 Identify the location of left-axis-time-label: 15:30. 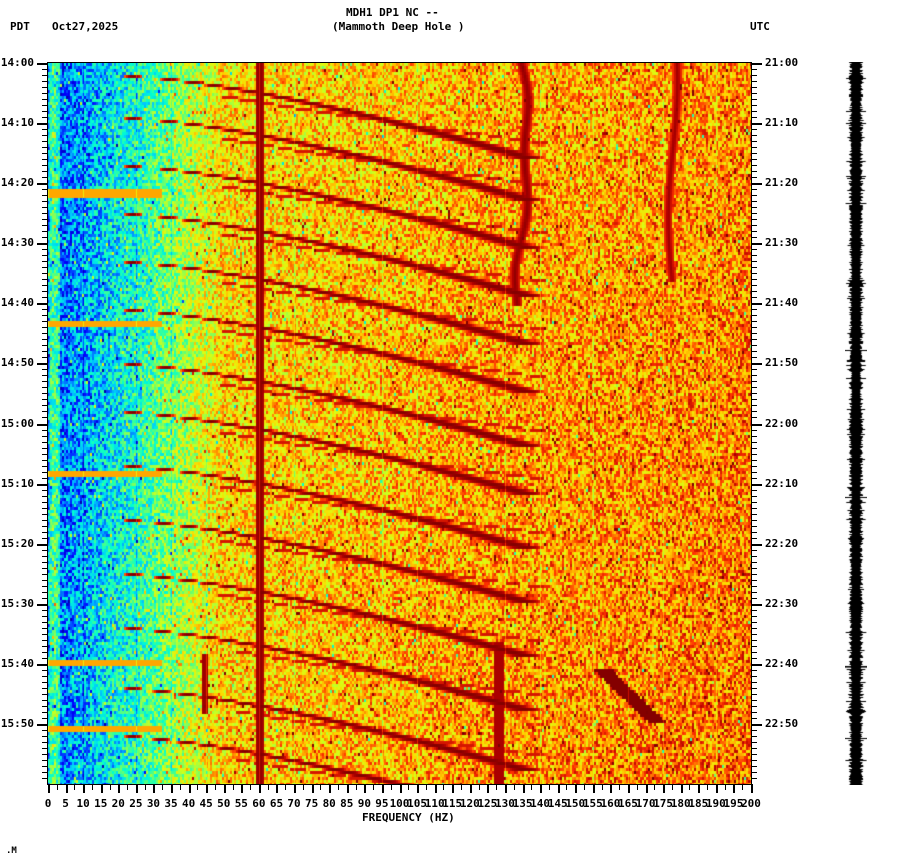
(17, 603).